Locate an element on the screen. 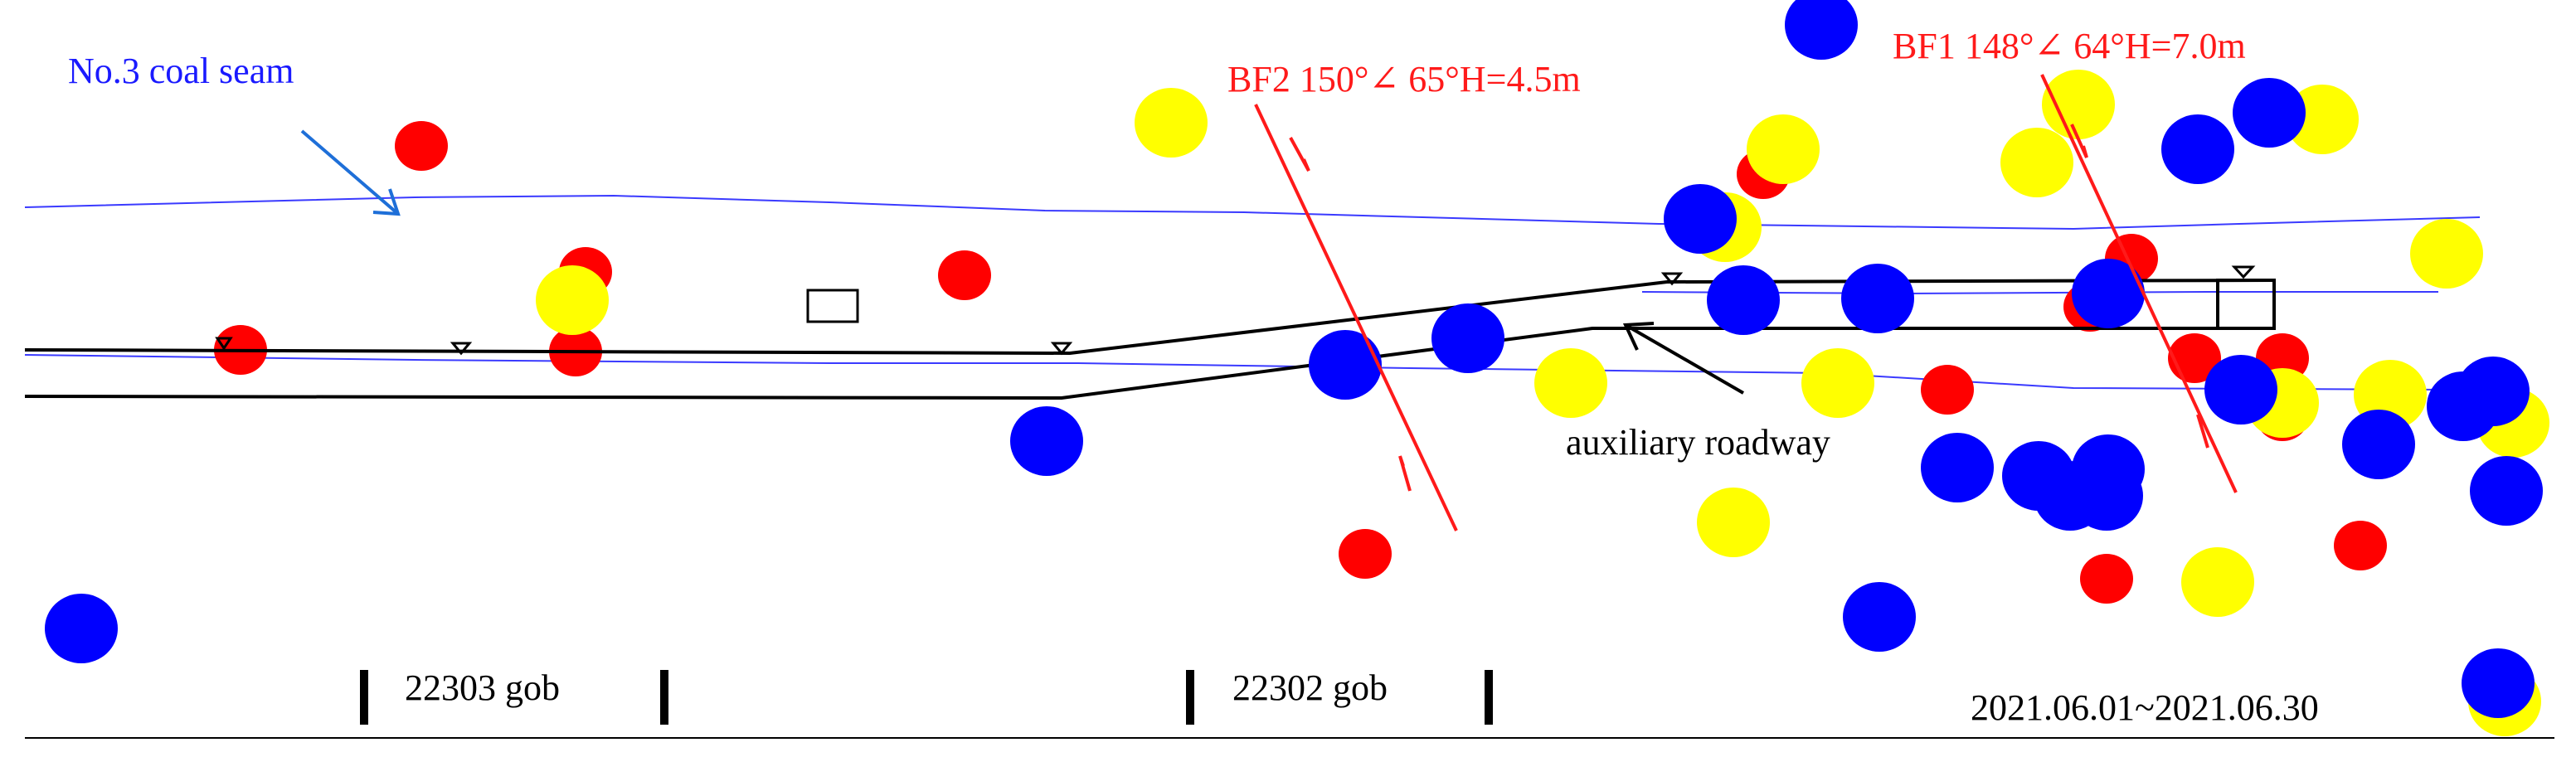 The height and width of the screenshot is (757, 2576). bottom-scale is located at coordinates (1289, 705).